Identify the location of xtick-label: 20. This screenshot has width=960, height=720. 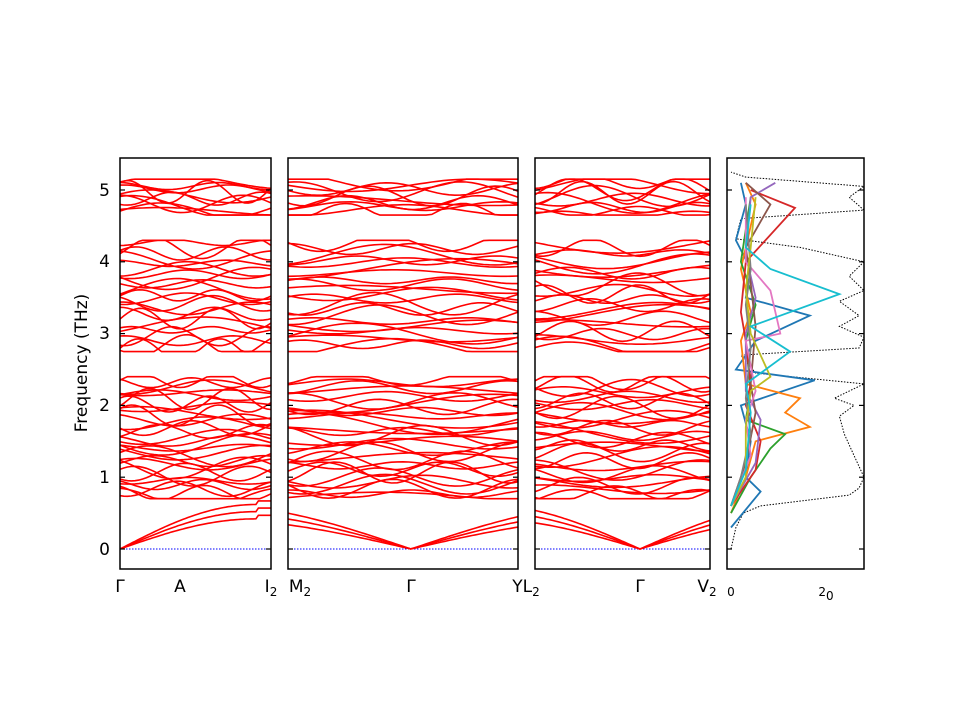
(825, 594).